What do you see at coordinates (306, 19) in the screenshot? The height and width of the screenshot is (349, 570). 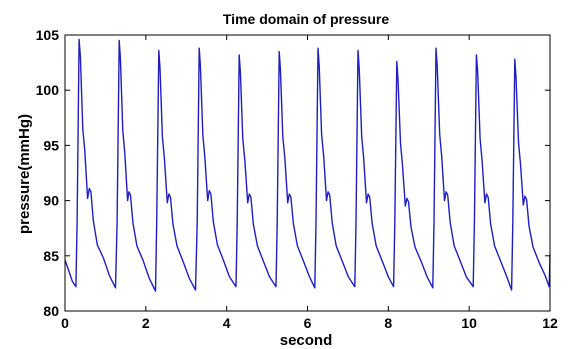 I see `chart-title: Time domain of pressure` at bounding box center [306, 19].